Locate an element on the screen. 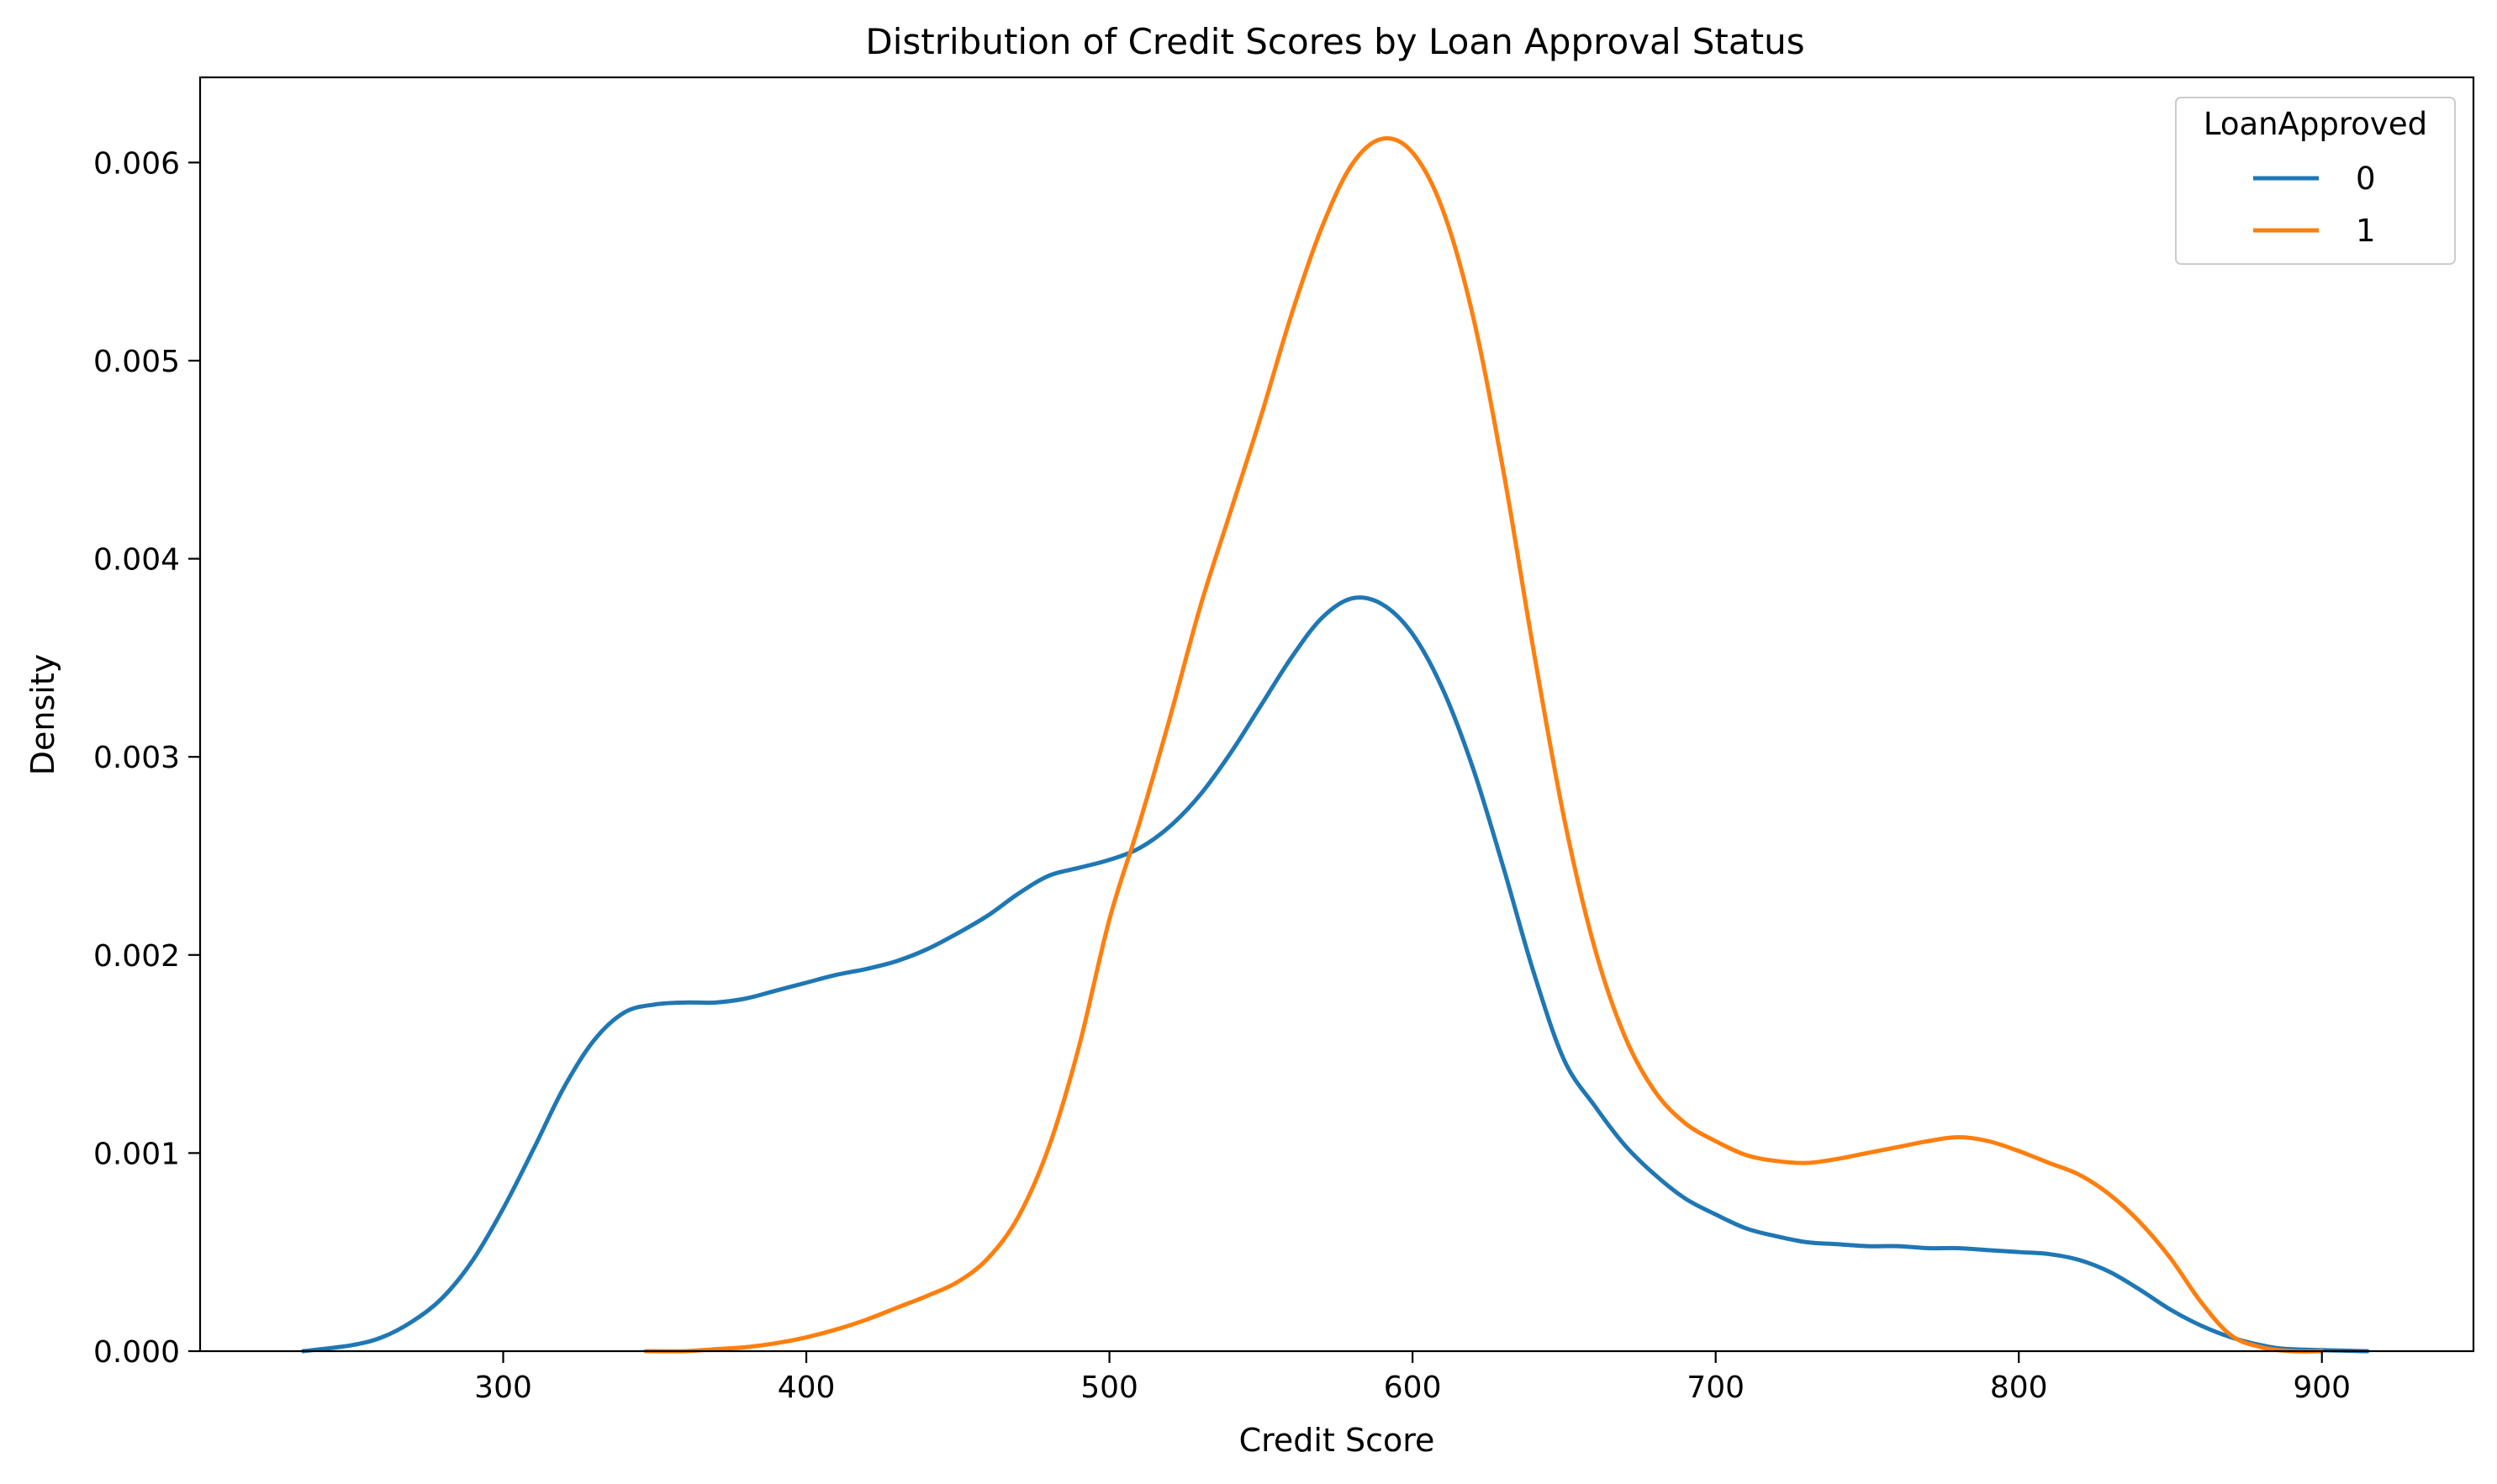 Image resolution: width=2497 pixels, height=1484 pixels. x-tick-label: 700 is located at coordinates (1716, 1387).